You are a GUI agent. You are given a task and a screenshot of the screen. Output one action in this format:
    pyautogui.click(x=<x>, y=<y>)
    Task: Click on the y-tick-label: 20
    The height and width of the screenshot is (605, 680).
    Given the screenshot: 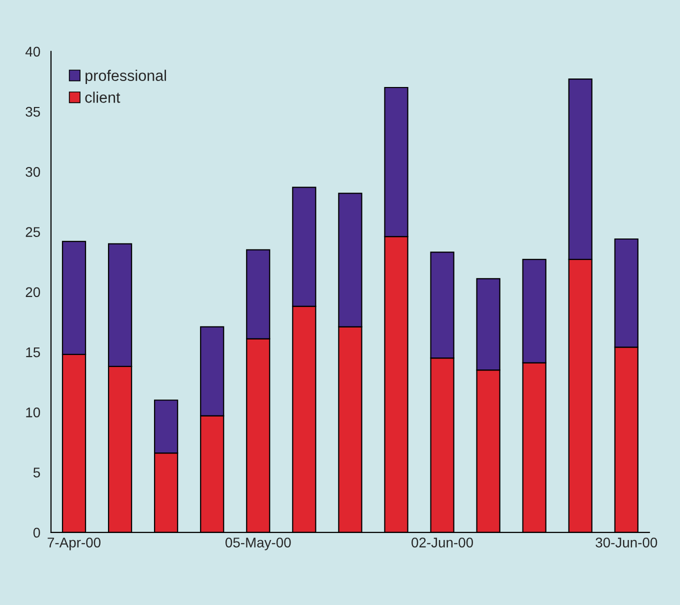 What is the action you would take?
    pyautogui.click(x=33, y=292)
    